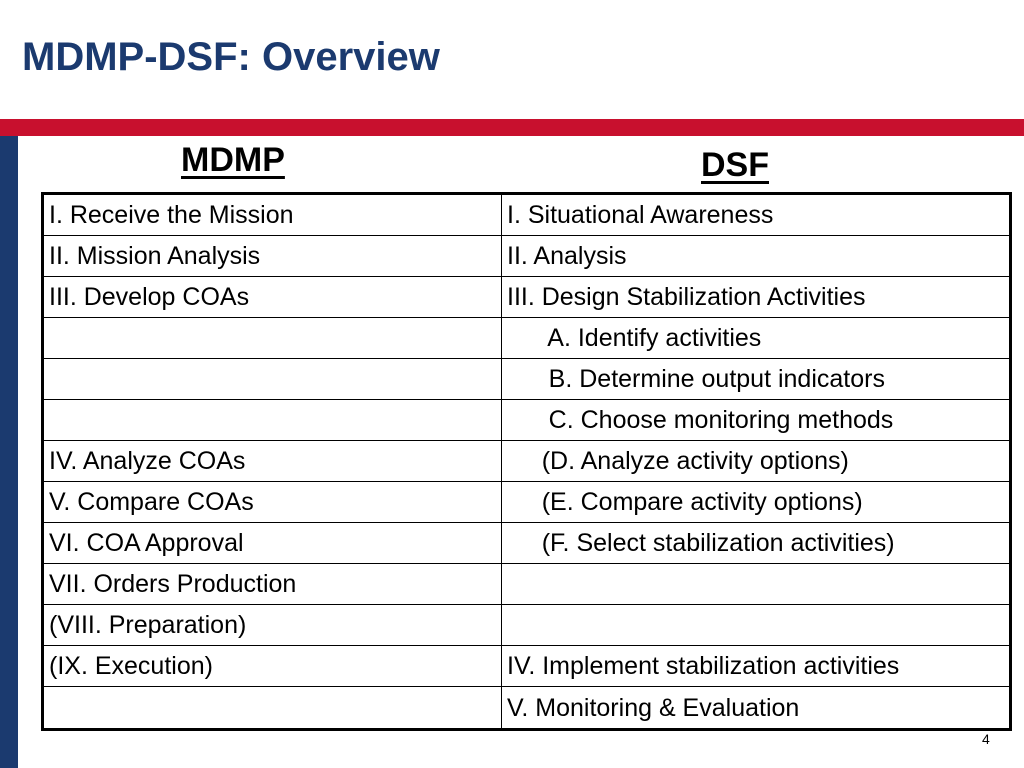 The width and height of the screenshot is (1024, 768). I want to click on table-row: A. Identify activities, so click(526, 338).